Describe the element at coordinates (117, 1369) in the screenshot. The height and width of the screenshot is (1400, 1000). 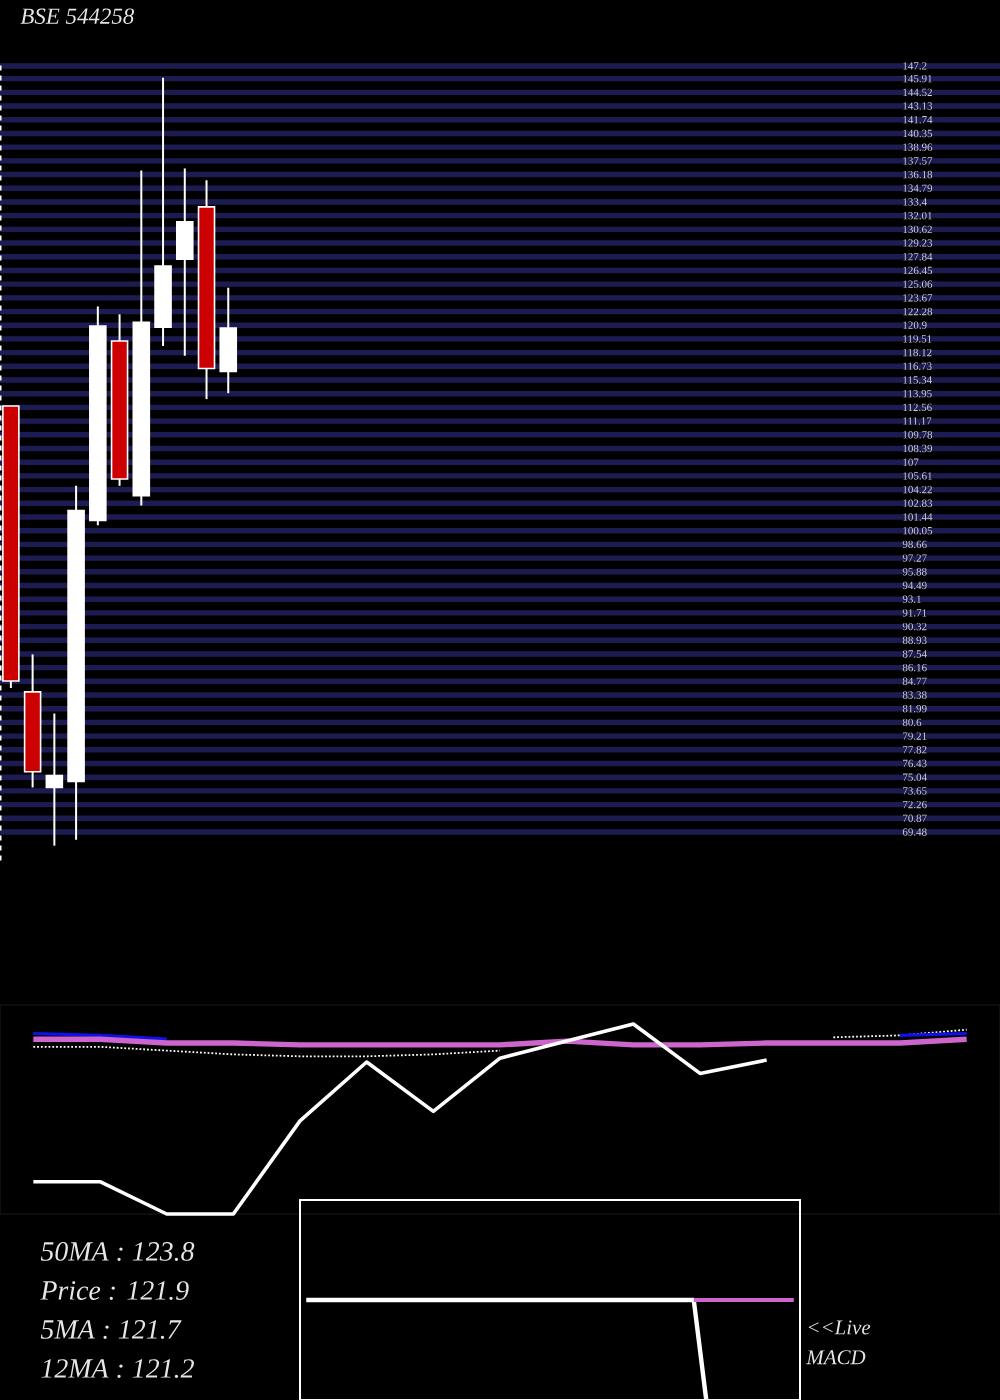
I see `text: 12MA : 121.2` at that location.